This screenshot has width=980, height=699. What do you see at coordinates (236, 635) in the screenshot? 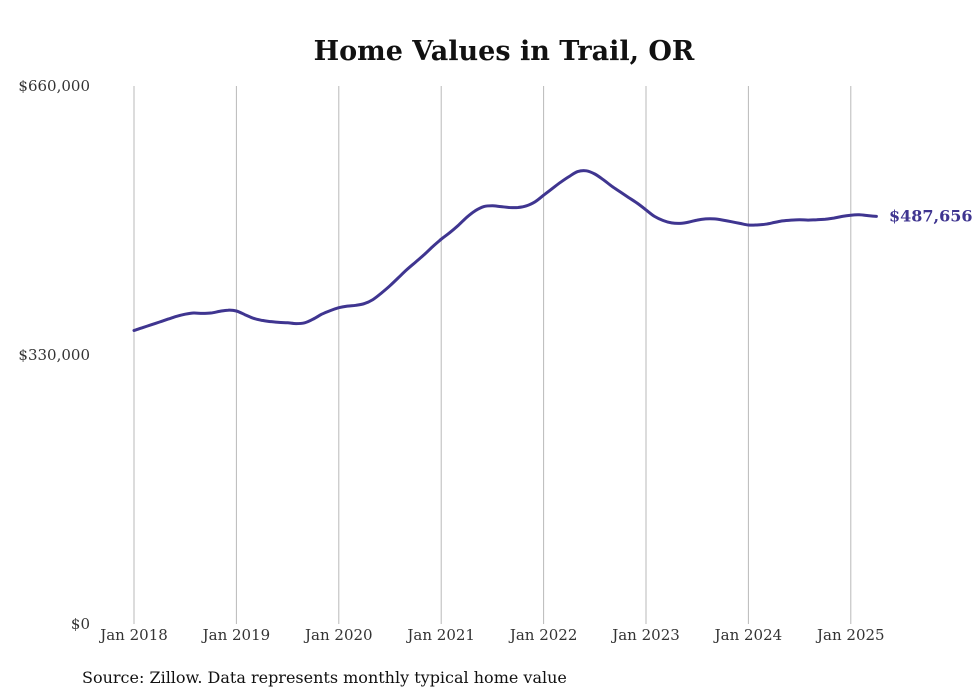
I see `x-tick-label: Jan 2019` at bounding box center [236, 635].